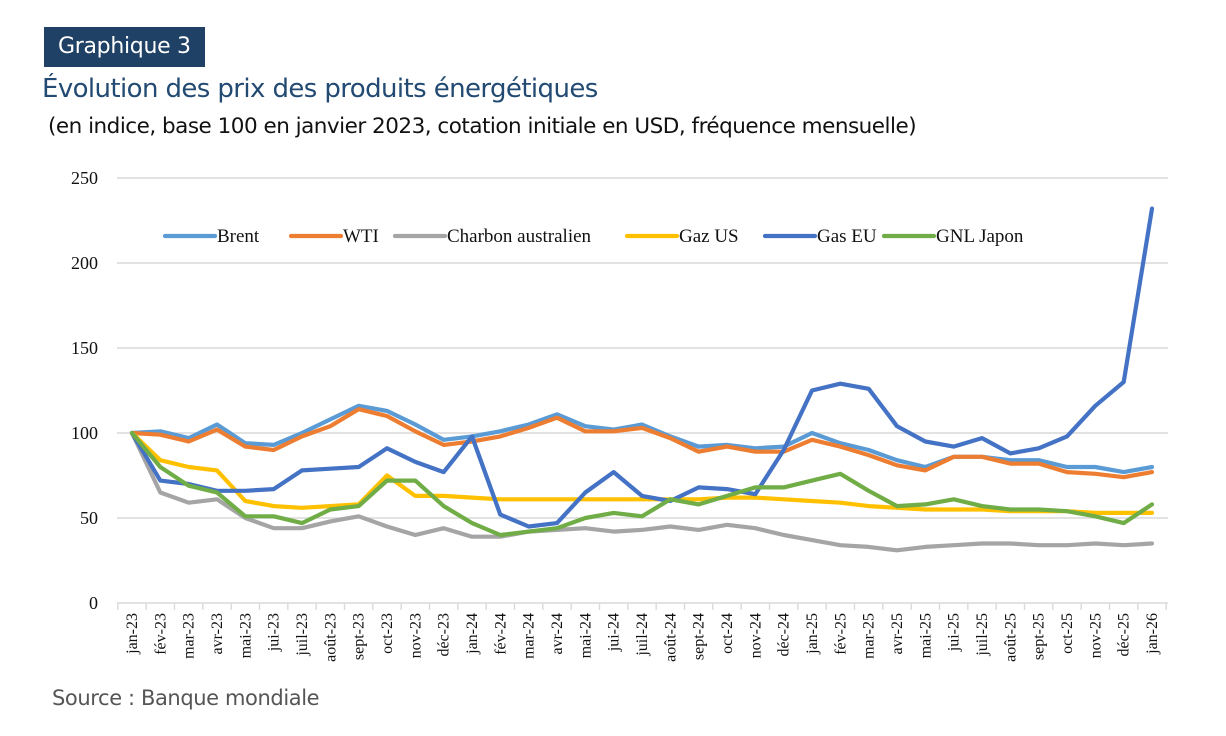 This screenshot has height=736, width=1226. What do you see at coordinates (500, 634) in the screenshot?
I see `x-tick-label: fév-24` at bounding box center [500, 634].